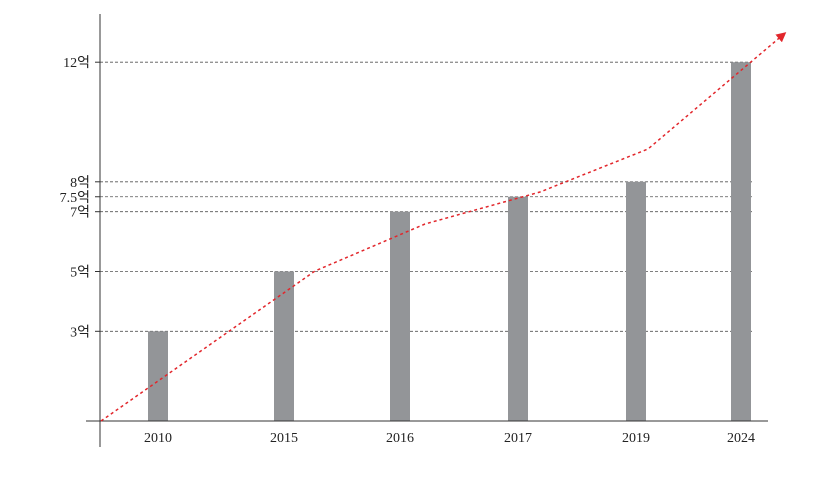 Image resolution: width=826 pixels, height=479 pixels. I want to click on bar-2019, so click(636, 301).